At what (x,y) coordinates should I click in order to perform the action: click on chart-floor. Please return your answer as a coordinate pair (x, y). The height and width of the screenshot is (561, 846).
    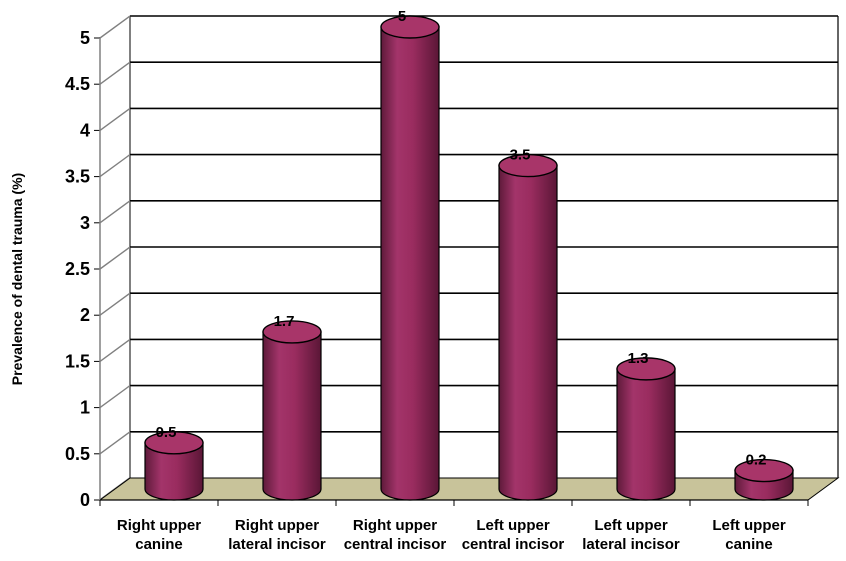
    Looking at the image, I should click on (469, 489).